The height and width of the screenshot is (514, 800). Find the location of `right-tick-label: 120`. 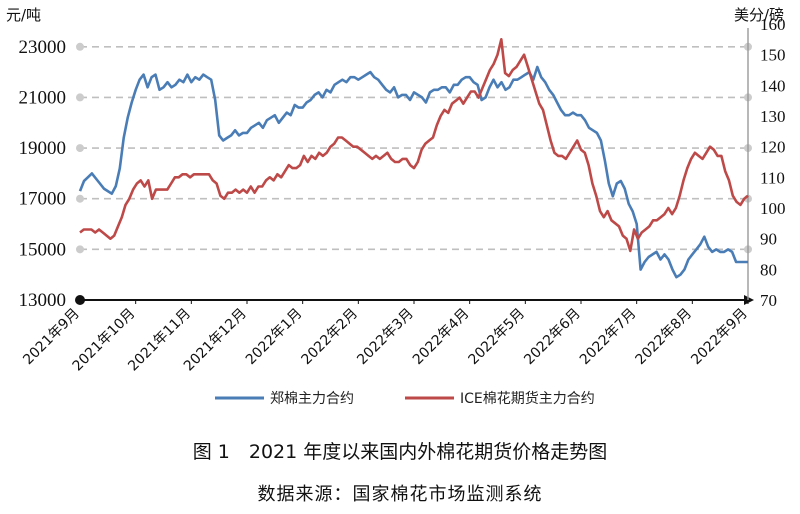

right-tick-label: 120 is located at coordinates (773, 147).